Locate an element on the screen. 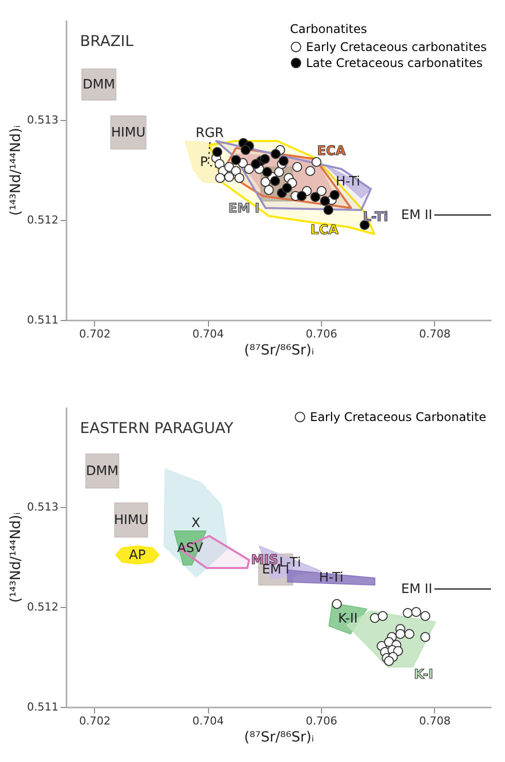  text: BRAZIL is located at coordinates (107, 41).